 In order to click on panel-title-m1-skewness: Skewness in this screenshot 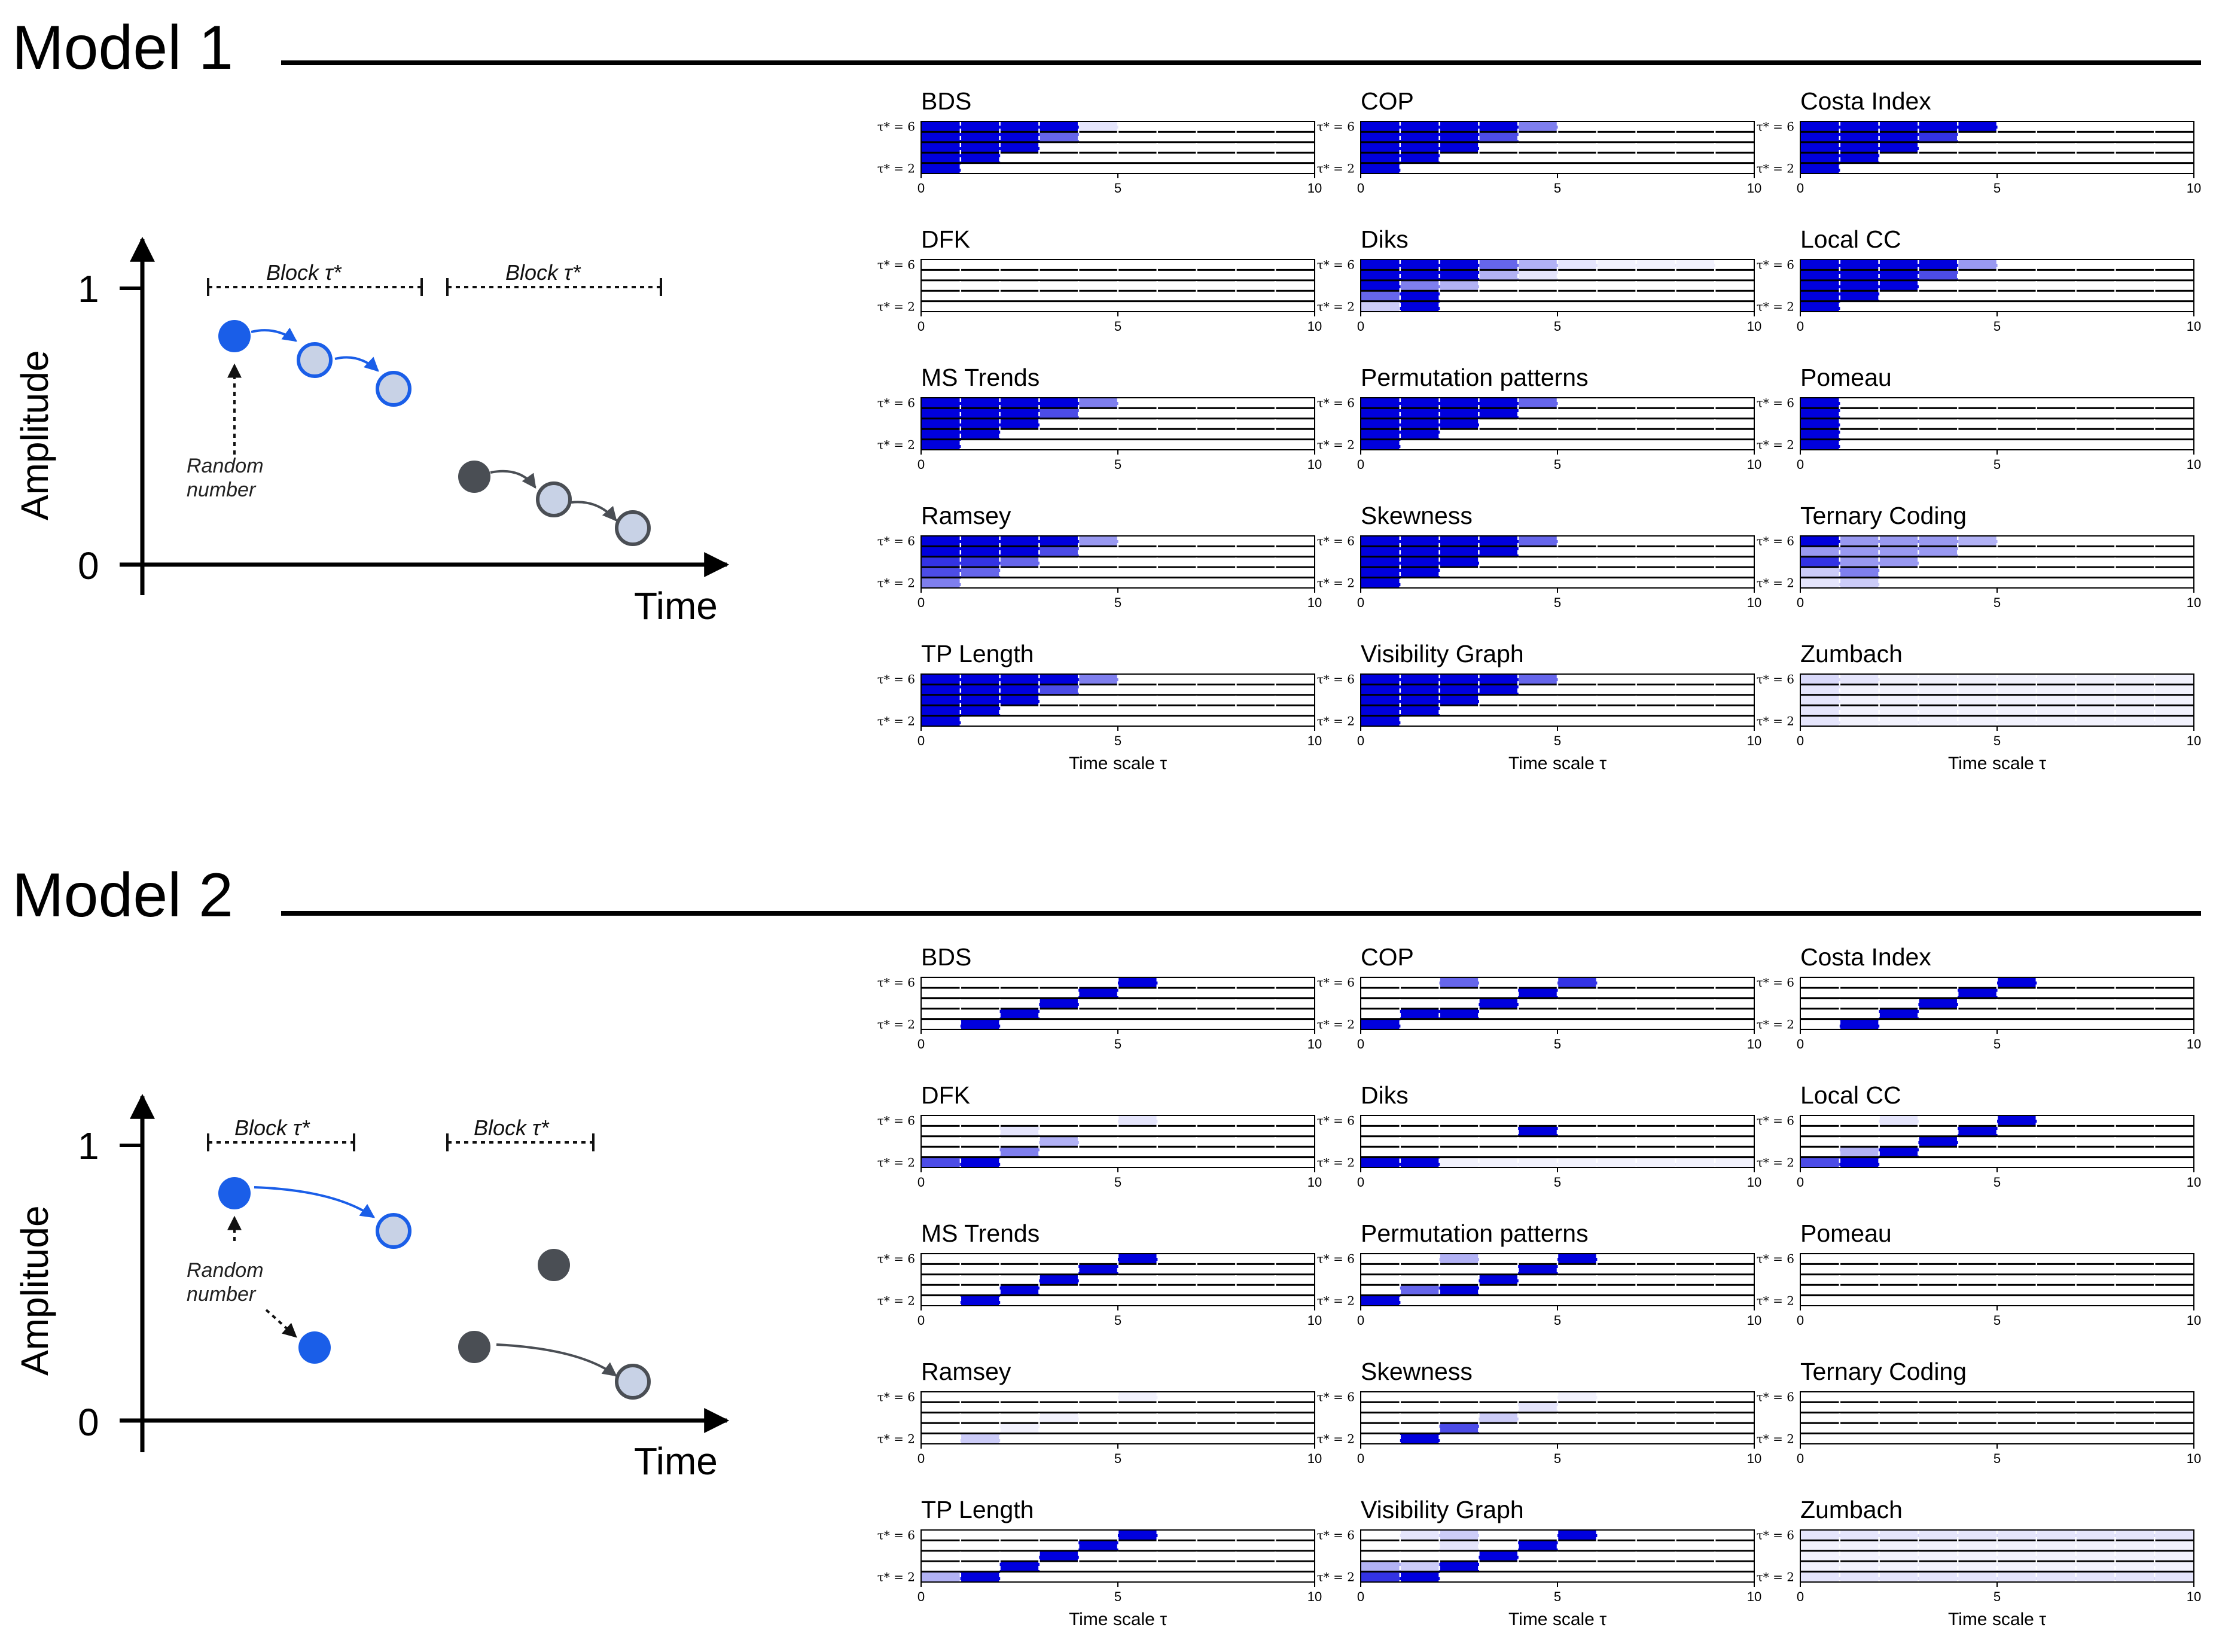, I will do `click(1417, 515)`.